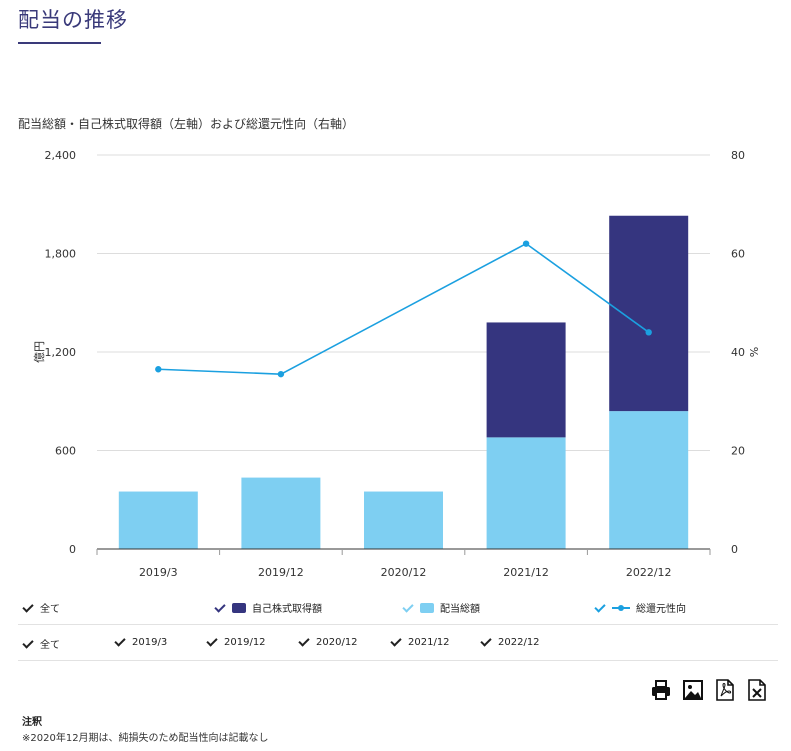 This screenshot has height=751, width=791. Describe the element at coordinates (725, 690) in the screenshot. I see `pdf-icon` at that location.